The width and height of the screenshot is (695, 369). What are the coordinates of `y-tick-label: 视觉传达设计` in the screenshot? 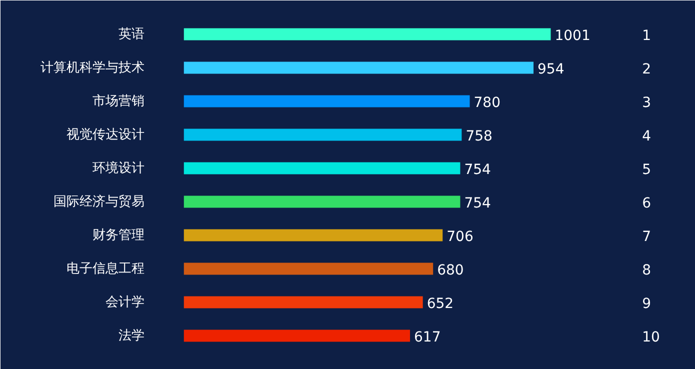 It's located at (105, 134).